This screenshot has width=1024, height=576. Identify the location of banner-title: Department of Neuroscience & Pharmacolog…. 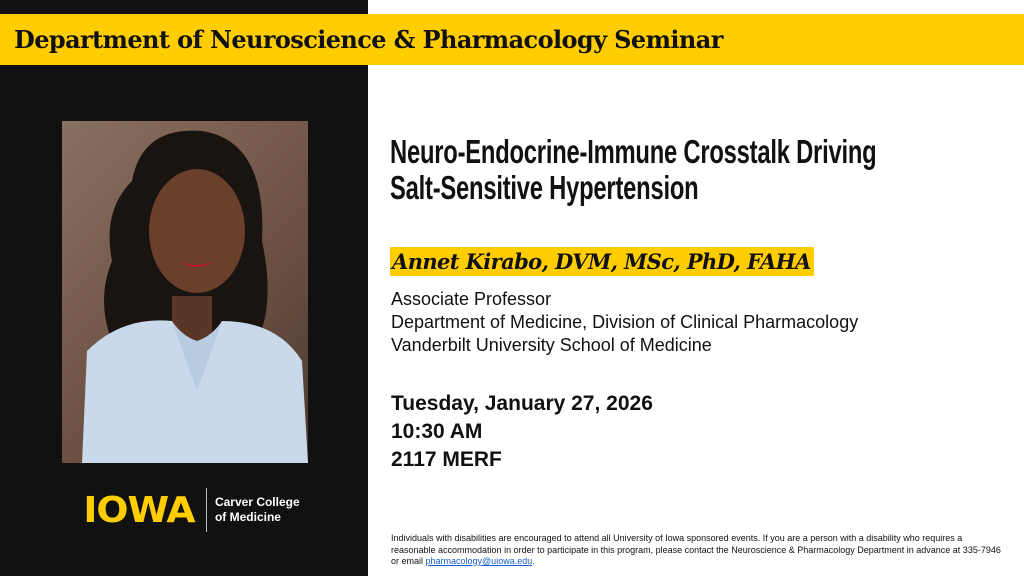
(368, 39).